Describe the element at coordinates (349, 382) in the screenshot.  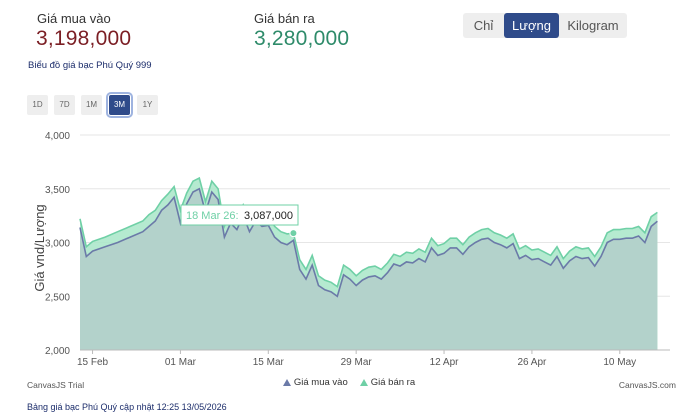
I see `chart-legend: Giá mua vào Giá bán ra` at that location.